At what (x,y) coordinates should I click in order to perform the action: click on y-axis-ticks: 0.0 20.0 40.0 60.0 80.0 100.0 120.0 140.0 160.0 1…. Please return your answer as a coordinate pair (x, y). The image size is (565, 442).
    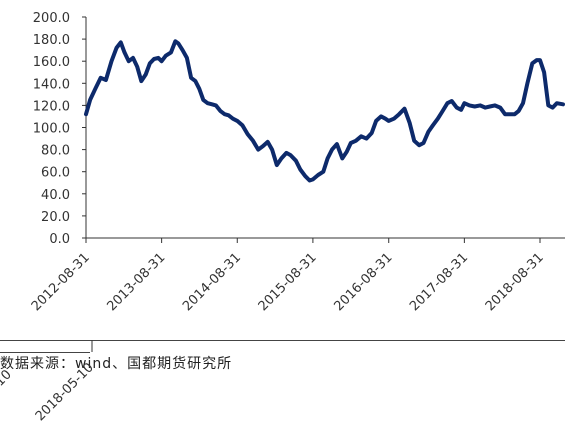
    Looking at the image, I should click on (59, 129).